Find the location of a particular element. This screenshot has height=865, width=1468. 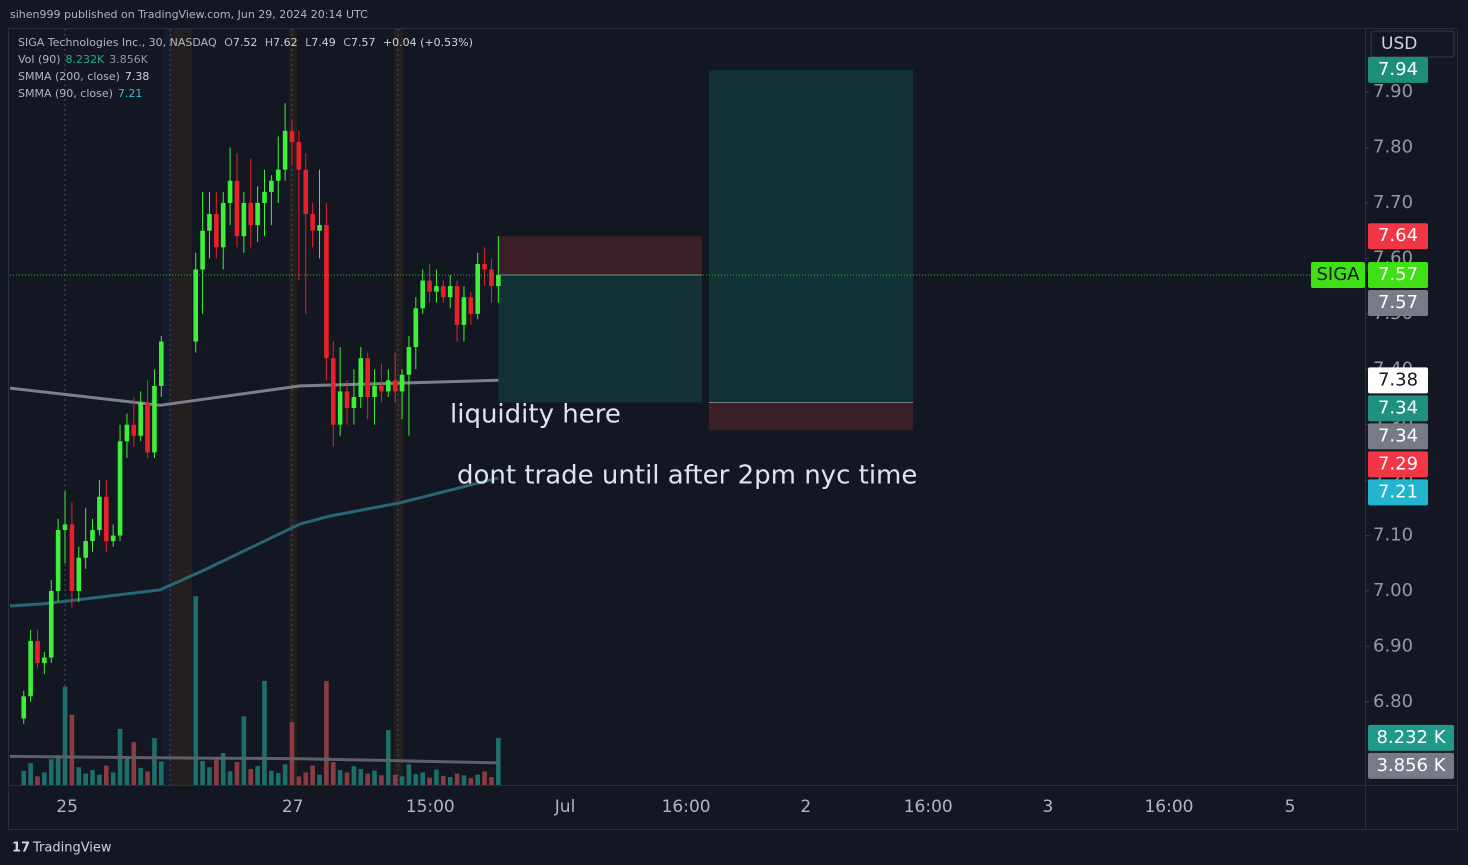

x-tick-label: 2 is located at coordinates (805, 807).